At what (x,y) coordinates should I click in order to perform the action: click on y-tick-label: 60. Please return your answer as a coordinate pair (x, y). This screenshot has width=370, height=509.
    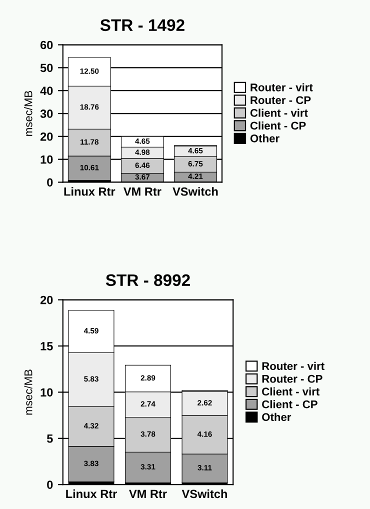
    Looking at the image, I should click on (46, 45).